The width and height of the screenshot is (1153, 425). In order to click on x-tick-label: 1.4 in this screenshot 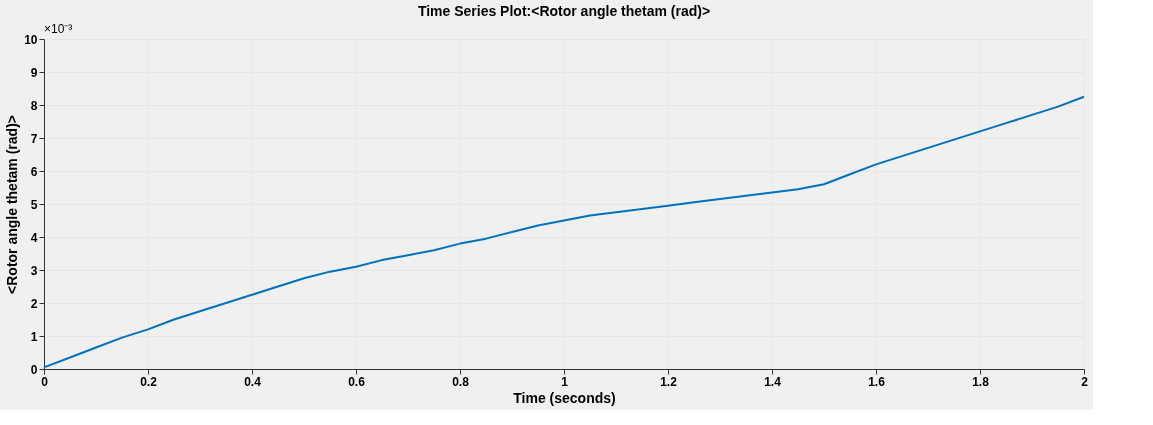, I will do `click(773, 381)`.